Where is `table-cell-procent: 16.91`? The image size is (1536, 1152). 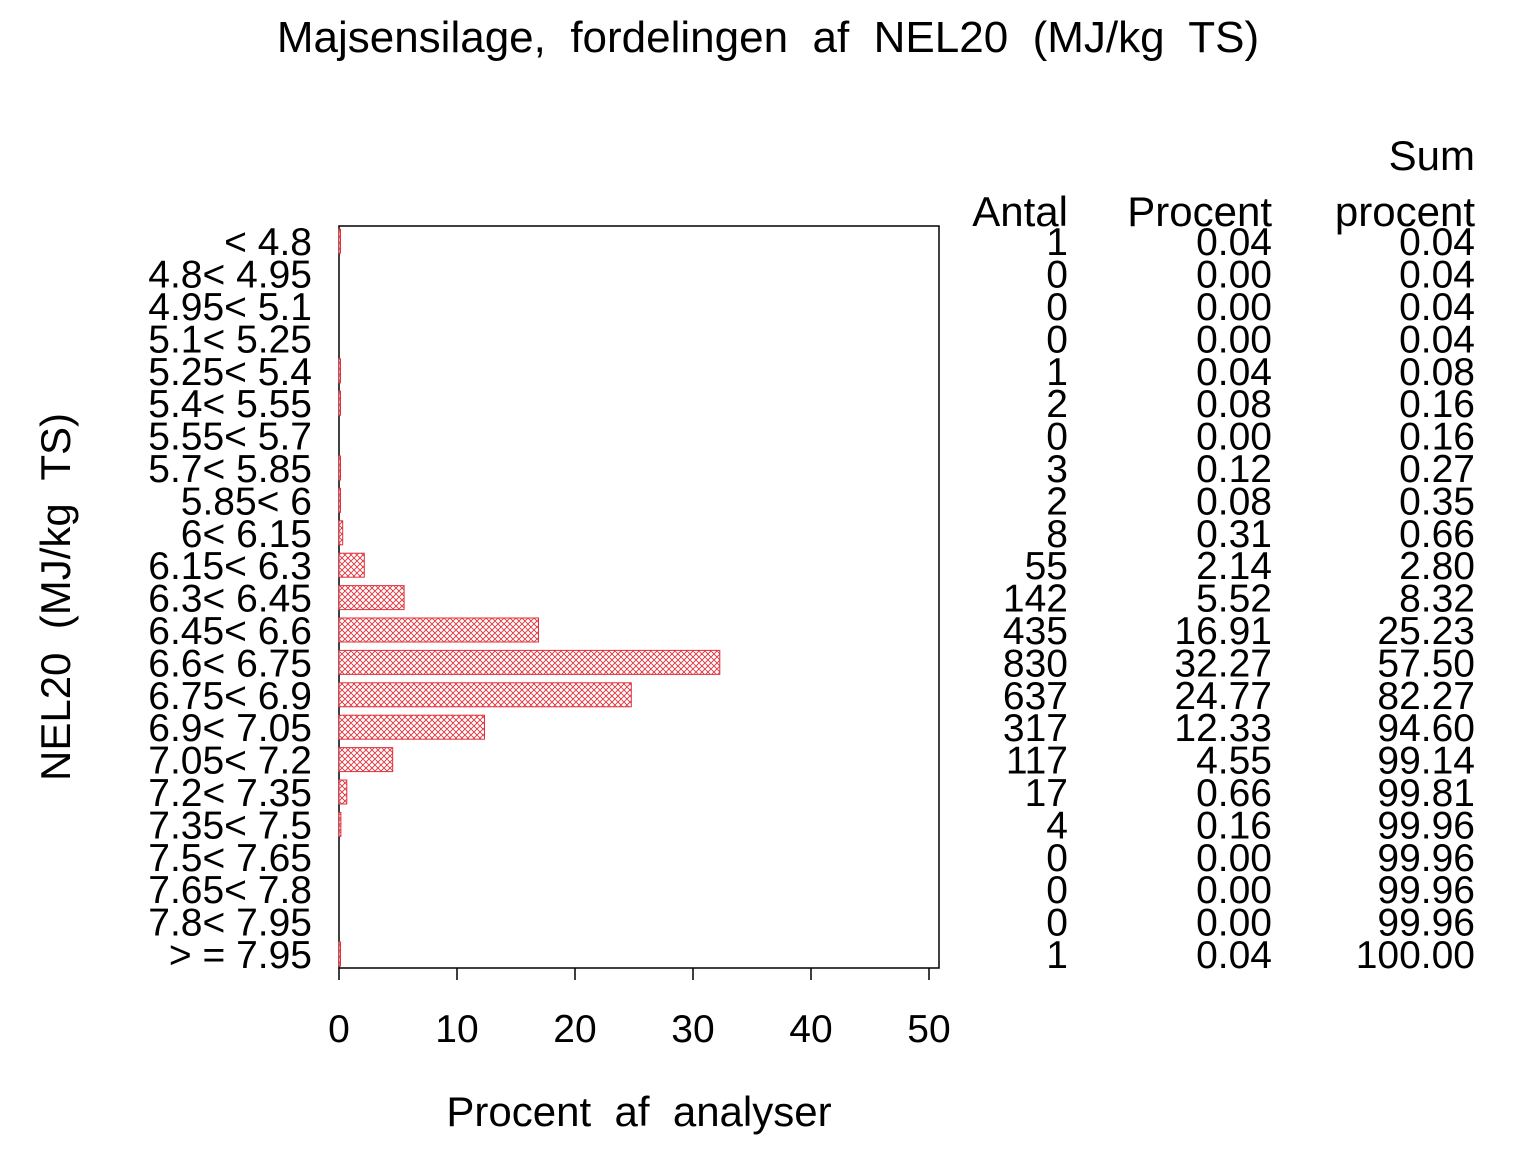
table-cell-procent: 16.91 is located at coordinates (1223, 631).